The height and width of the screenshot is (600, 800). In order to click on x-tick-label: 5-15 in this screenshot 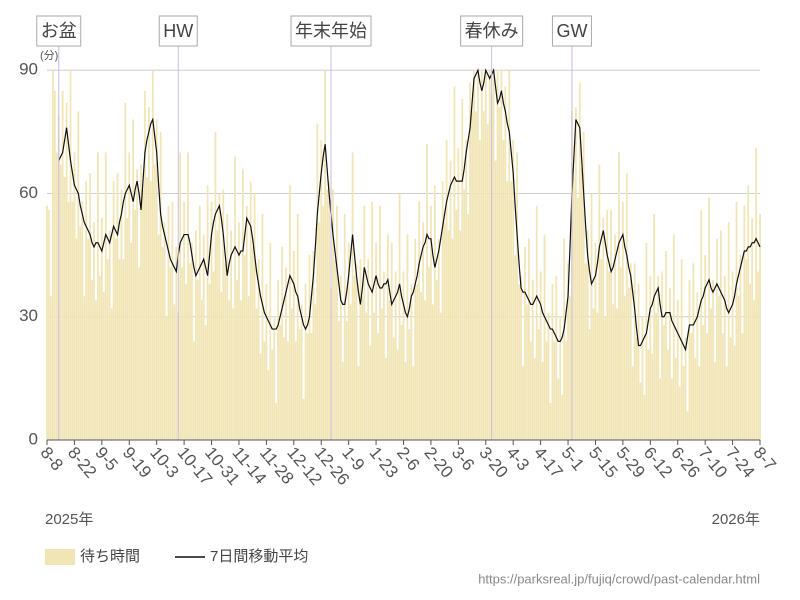, I will do `click(603, 462)`.